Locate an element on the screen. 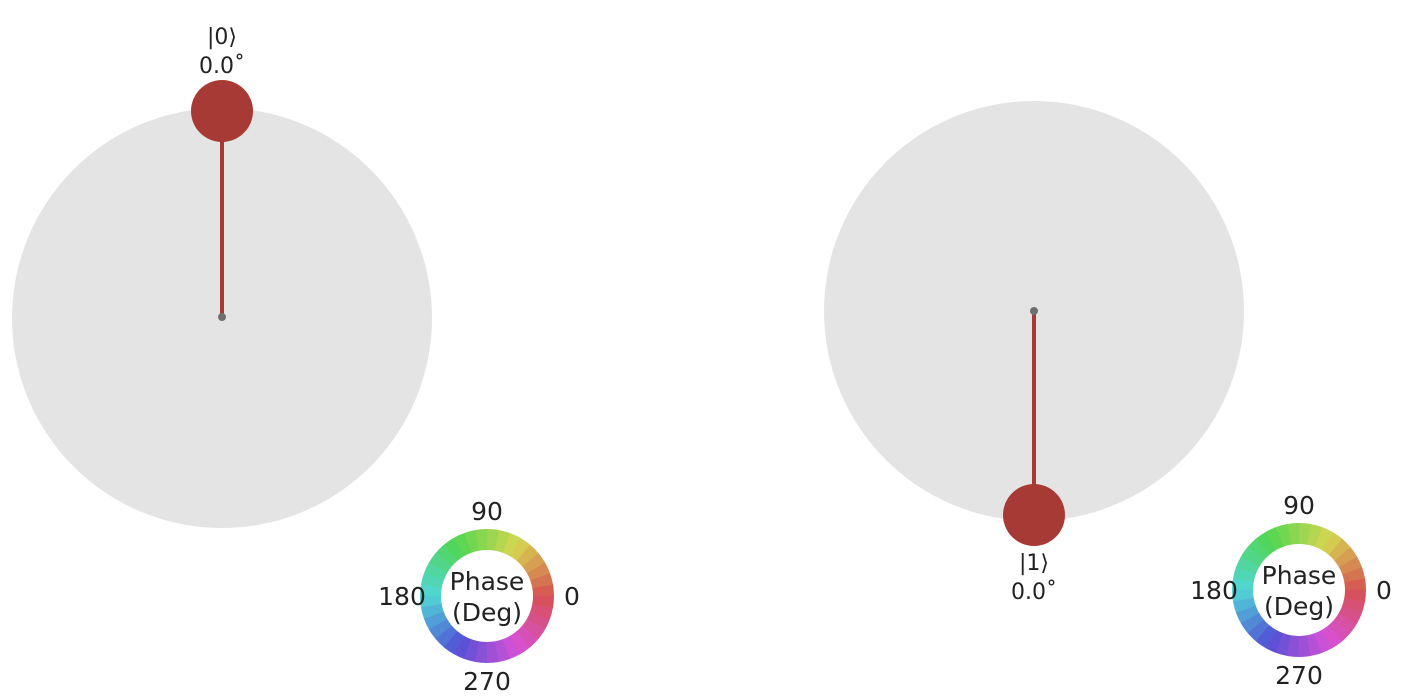 Image resolution: width=1412 pixels, height=698 pixels. state-label: |0⟩ is located at coordinates (222, 37).